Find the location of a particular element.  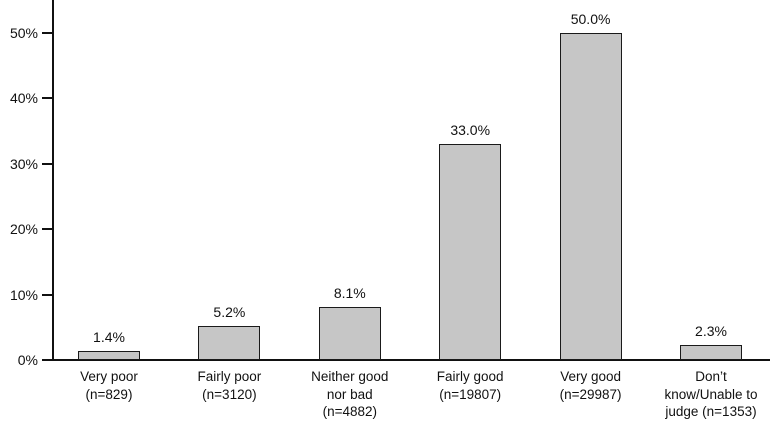

bar-value-label: 50.0% is located at coordinates (590, 19).